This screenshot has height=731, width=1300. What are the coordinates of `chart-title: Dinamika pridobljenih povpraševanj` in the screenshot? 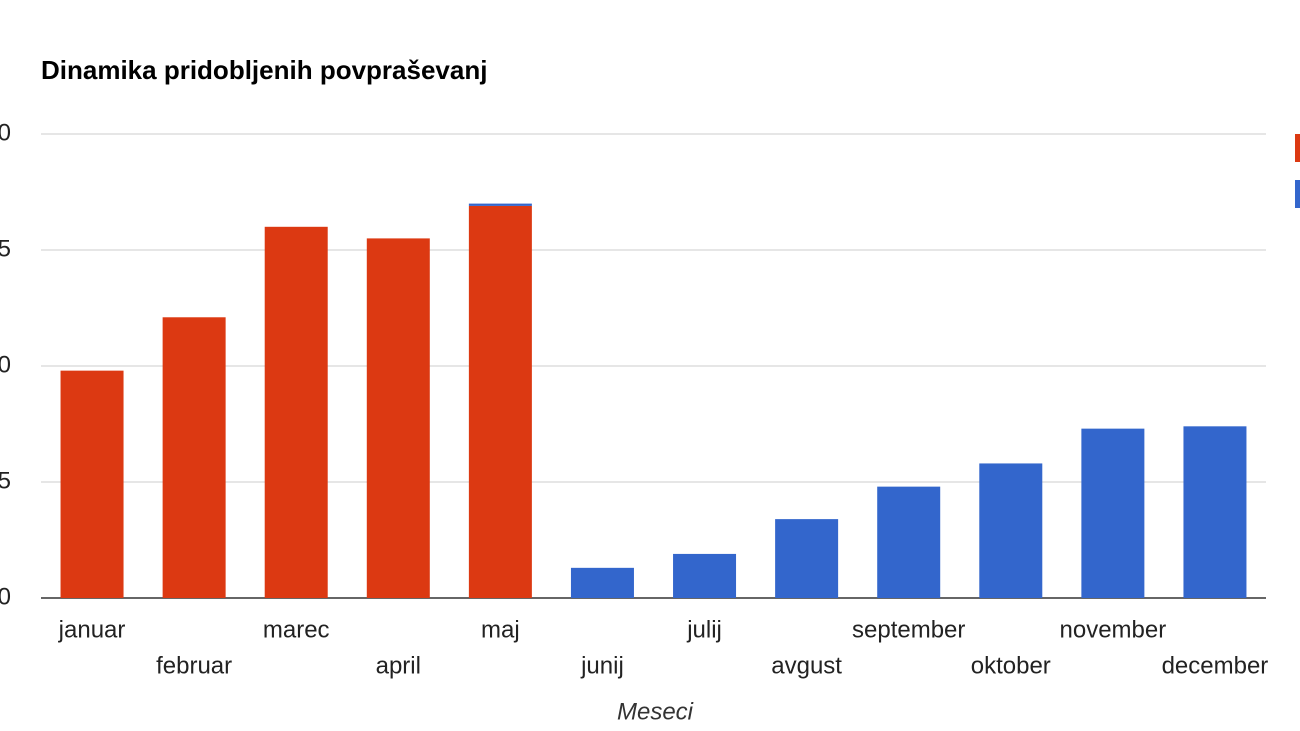 It's located at (264, 70).